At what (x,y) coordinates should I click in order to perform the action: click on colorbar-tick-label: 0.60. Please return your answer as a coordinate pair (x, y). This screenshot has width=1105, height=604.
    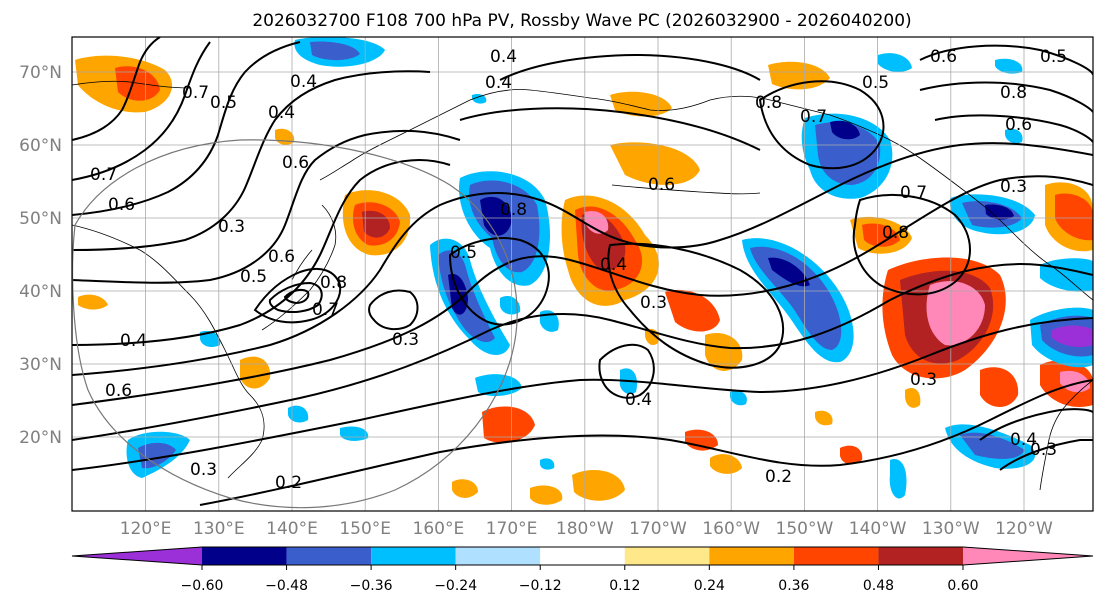
    Looking at the image, I should click on (962, 586).